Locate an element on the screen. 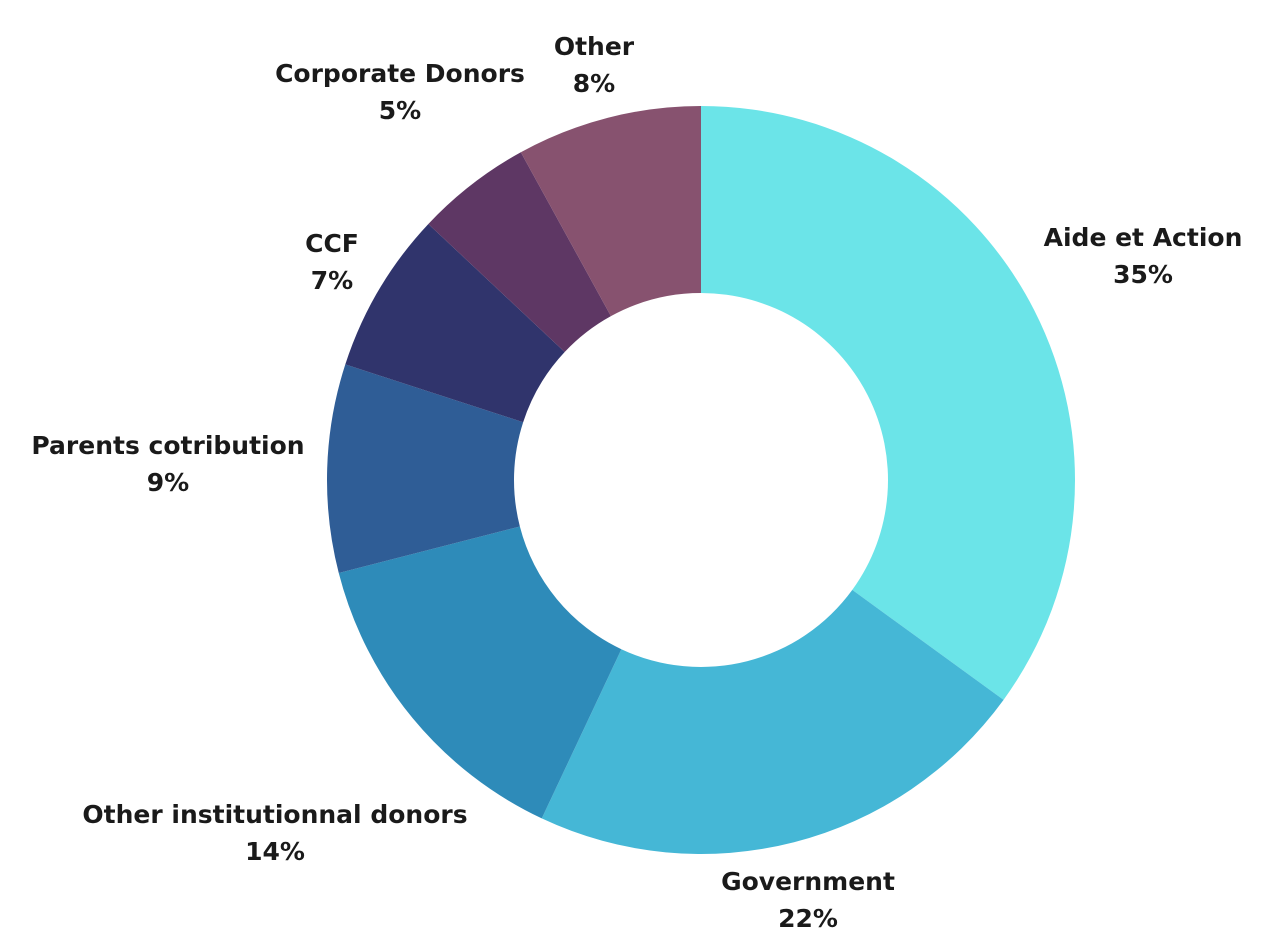 The image size is (1280, 943). slice-label-other-institutionnal-donors: Other institutionnal donors is located at coordinates (274, 814).